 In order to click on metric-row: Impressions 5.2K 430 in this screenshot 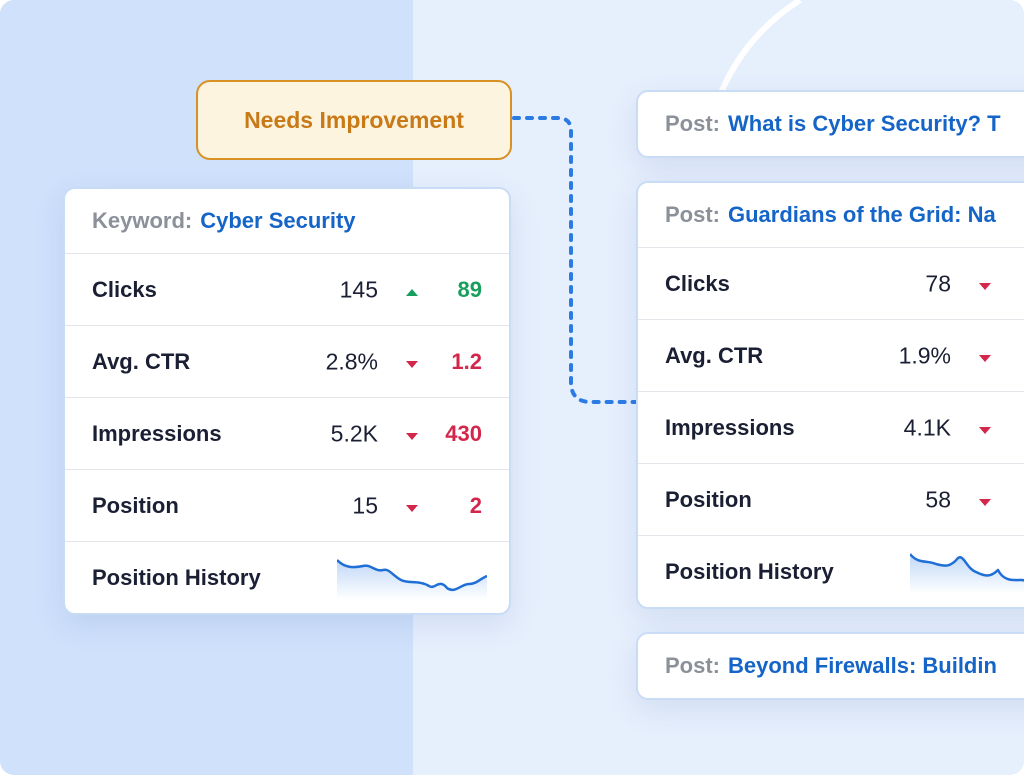, I will do `click(287, 433)`.